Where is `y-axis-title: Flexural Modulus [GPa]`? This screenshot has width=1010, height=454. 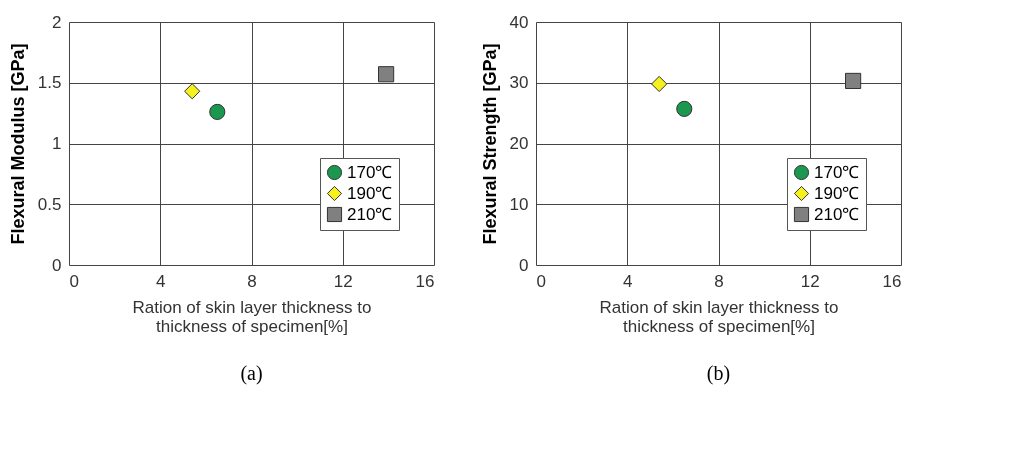 y-axis-title: Flexural Modulus [GPa] is located at coordinates (17, 144).